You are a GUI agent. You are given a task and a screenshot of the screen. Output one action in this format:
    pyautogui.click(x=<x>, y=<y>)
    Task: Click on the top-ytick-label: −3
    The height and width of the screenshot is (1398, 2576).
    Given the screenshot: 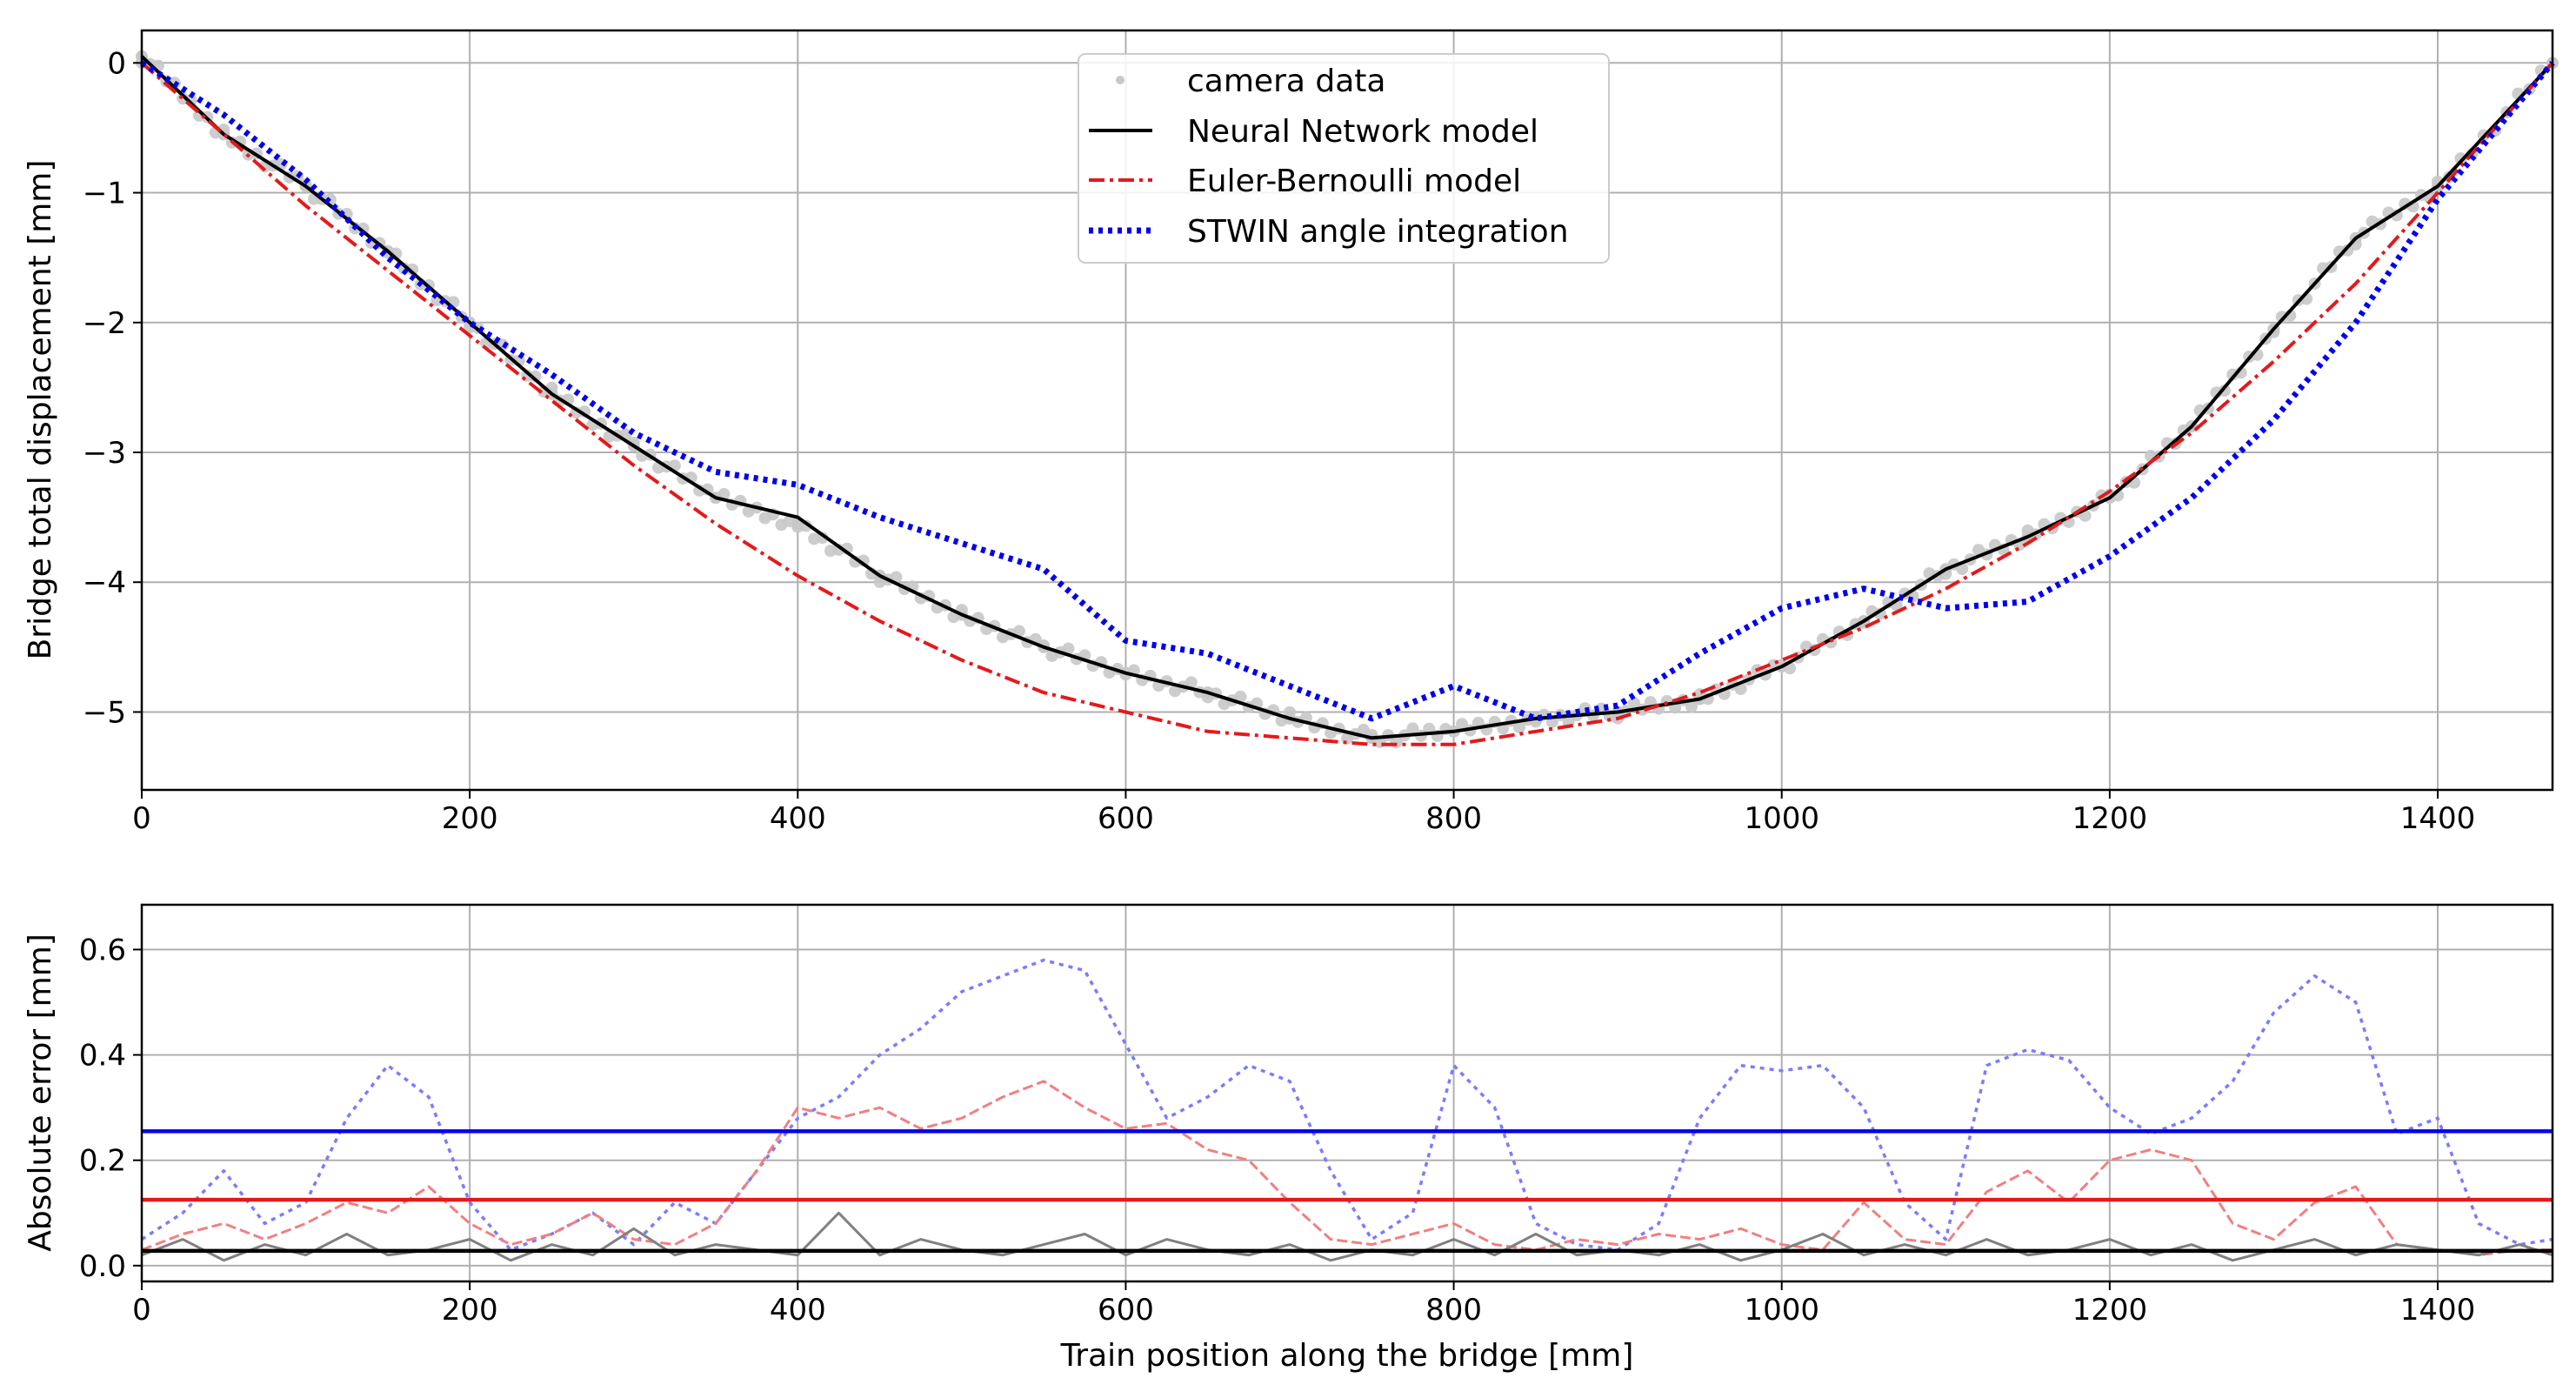 What is the action you would take?
    pyautogui.click(x=104, y=453)
    